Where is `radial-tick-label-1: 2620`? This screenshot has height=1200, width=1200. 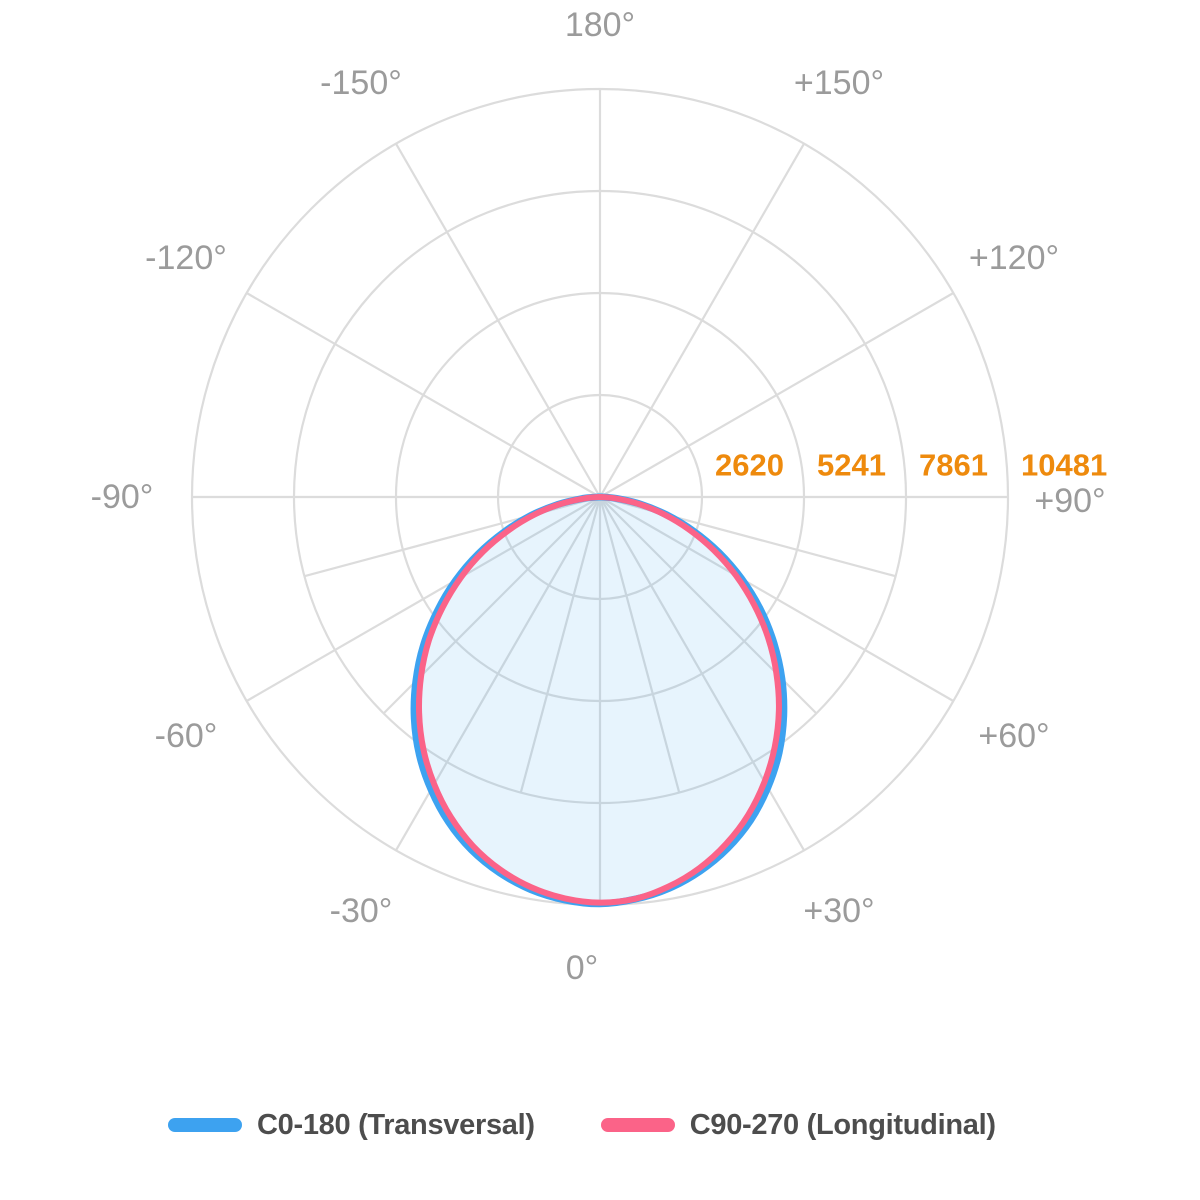
radial-tick-label-1: 2620 is located at coordinates (749, 465).